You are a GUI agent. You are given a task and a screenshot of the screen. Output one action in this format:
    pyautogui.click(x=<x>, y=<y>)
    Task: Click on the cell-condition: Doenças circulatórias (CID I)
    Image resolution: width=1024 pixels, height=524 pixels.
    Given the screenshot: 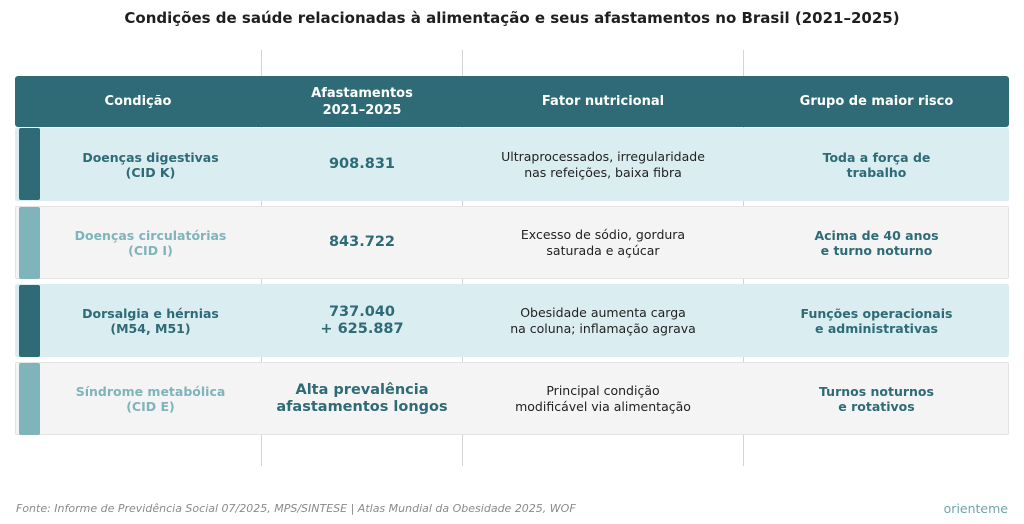 What is the action you would take?
    pyautogui.click(x=150, y=242)
    